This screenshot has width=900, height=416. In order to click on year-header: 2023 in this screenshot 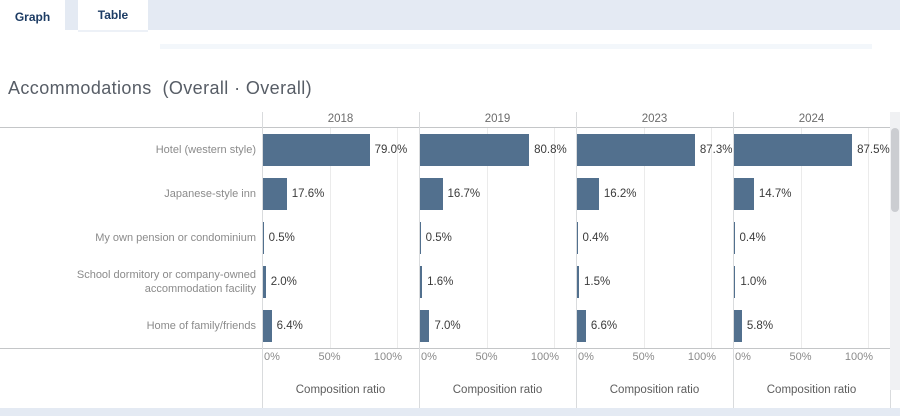, I will do `click(654, 119)`.